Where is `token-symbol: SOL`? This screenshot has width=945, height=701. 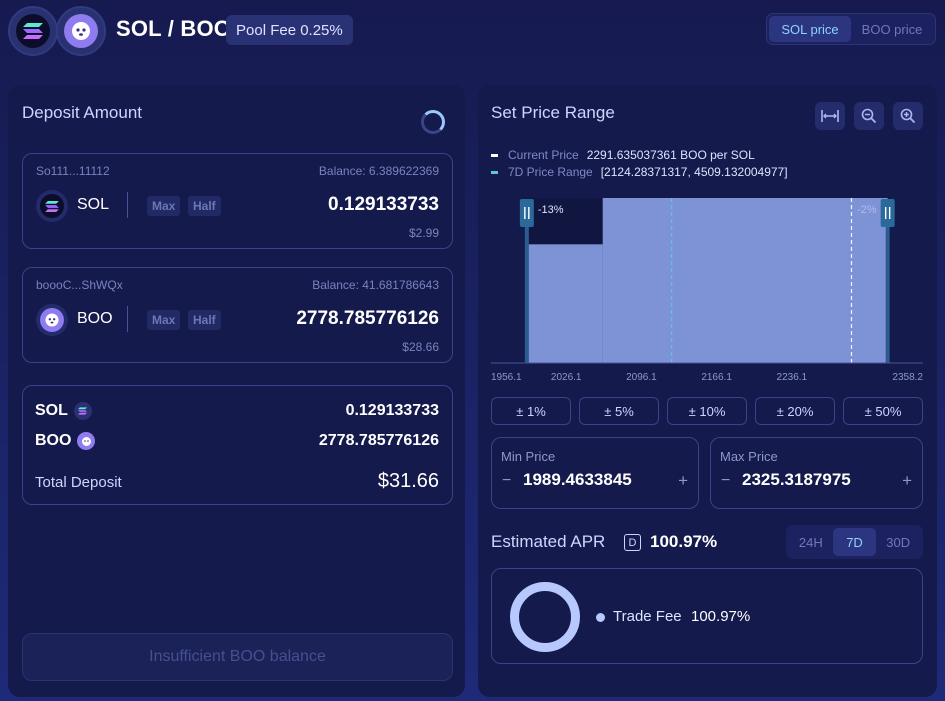
token-symbol: SOL is located at coordinates (93, 204).